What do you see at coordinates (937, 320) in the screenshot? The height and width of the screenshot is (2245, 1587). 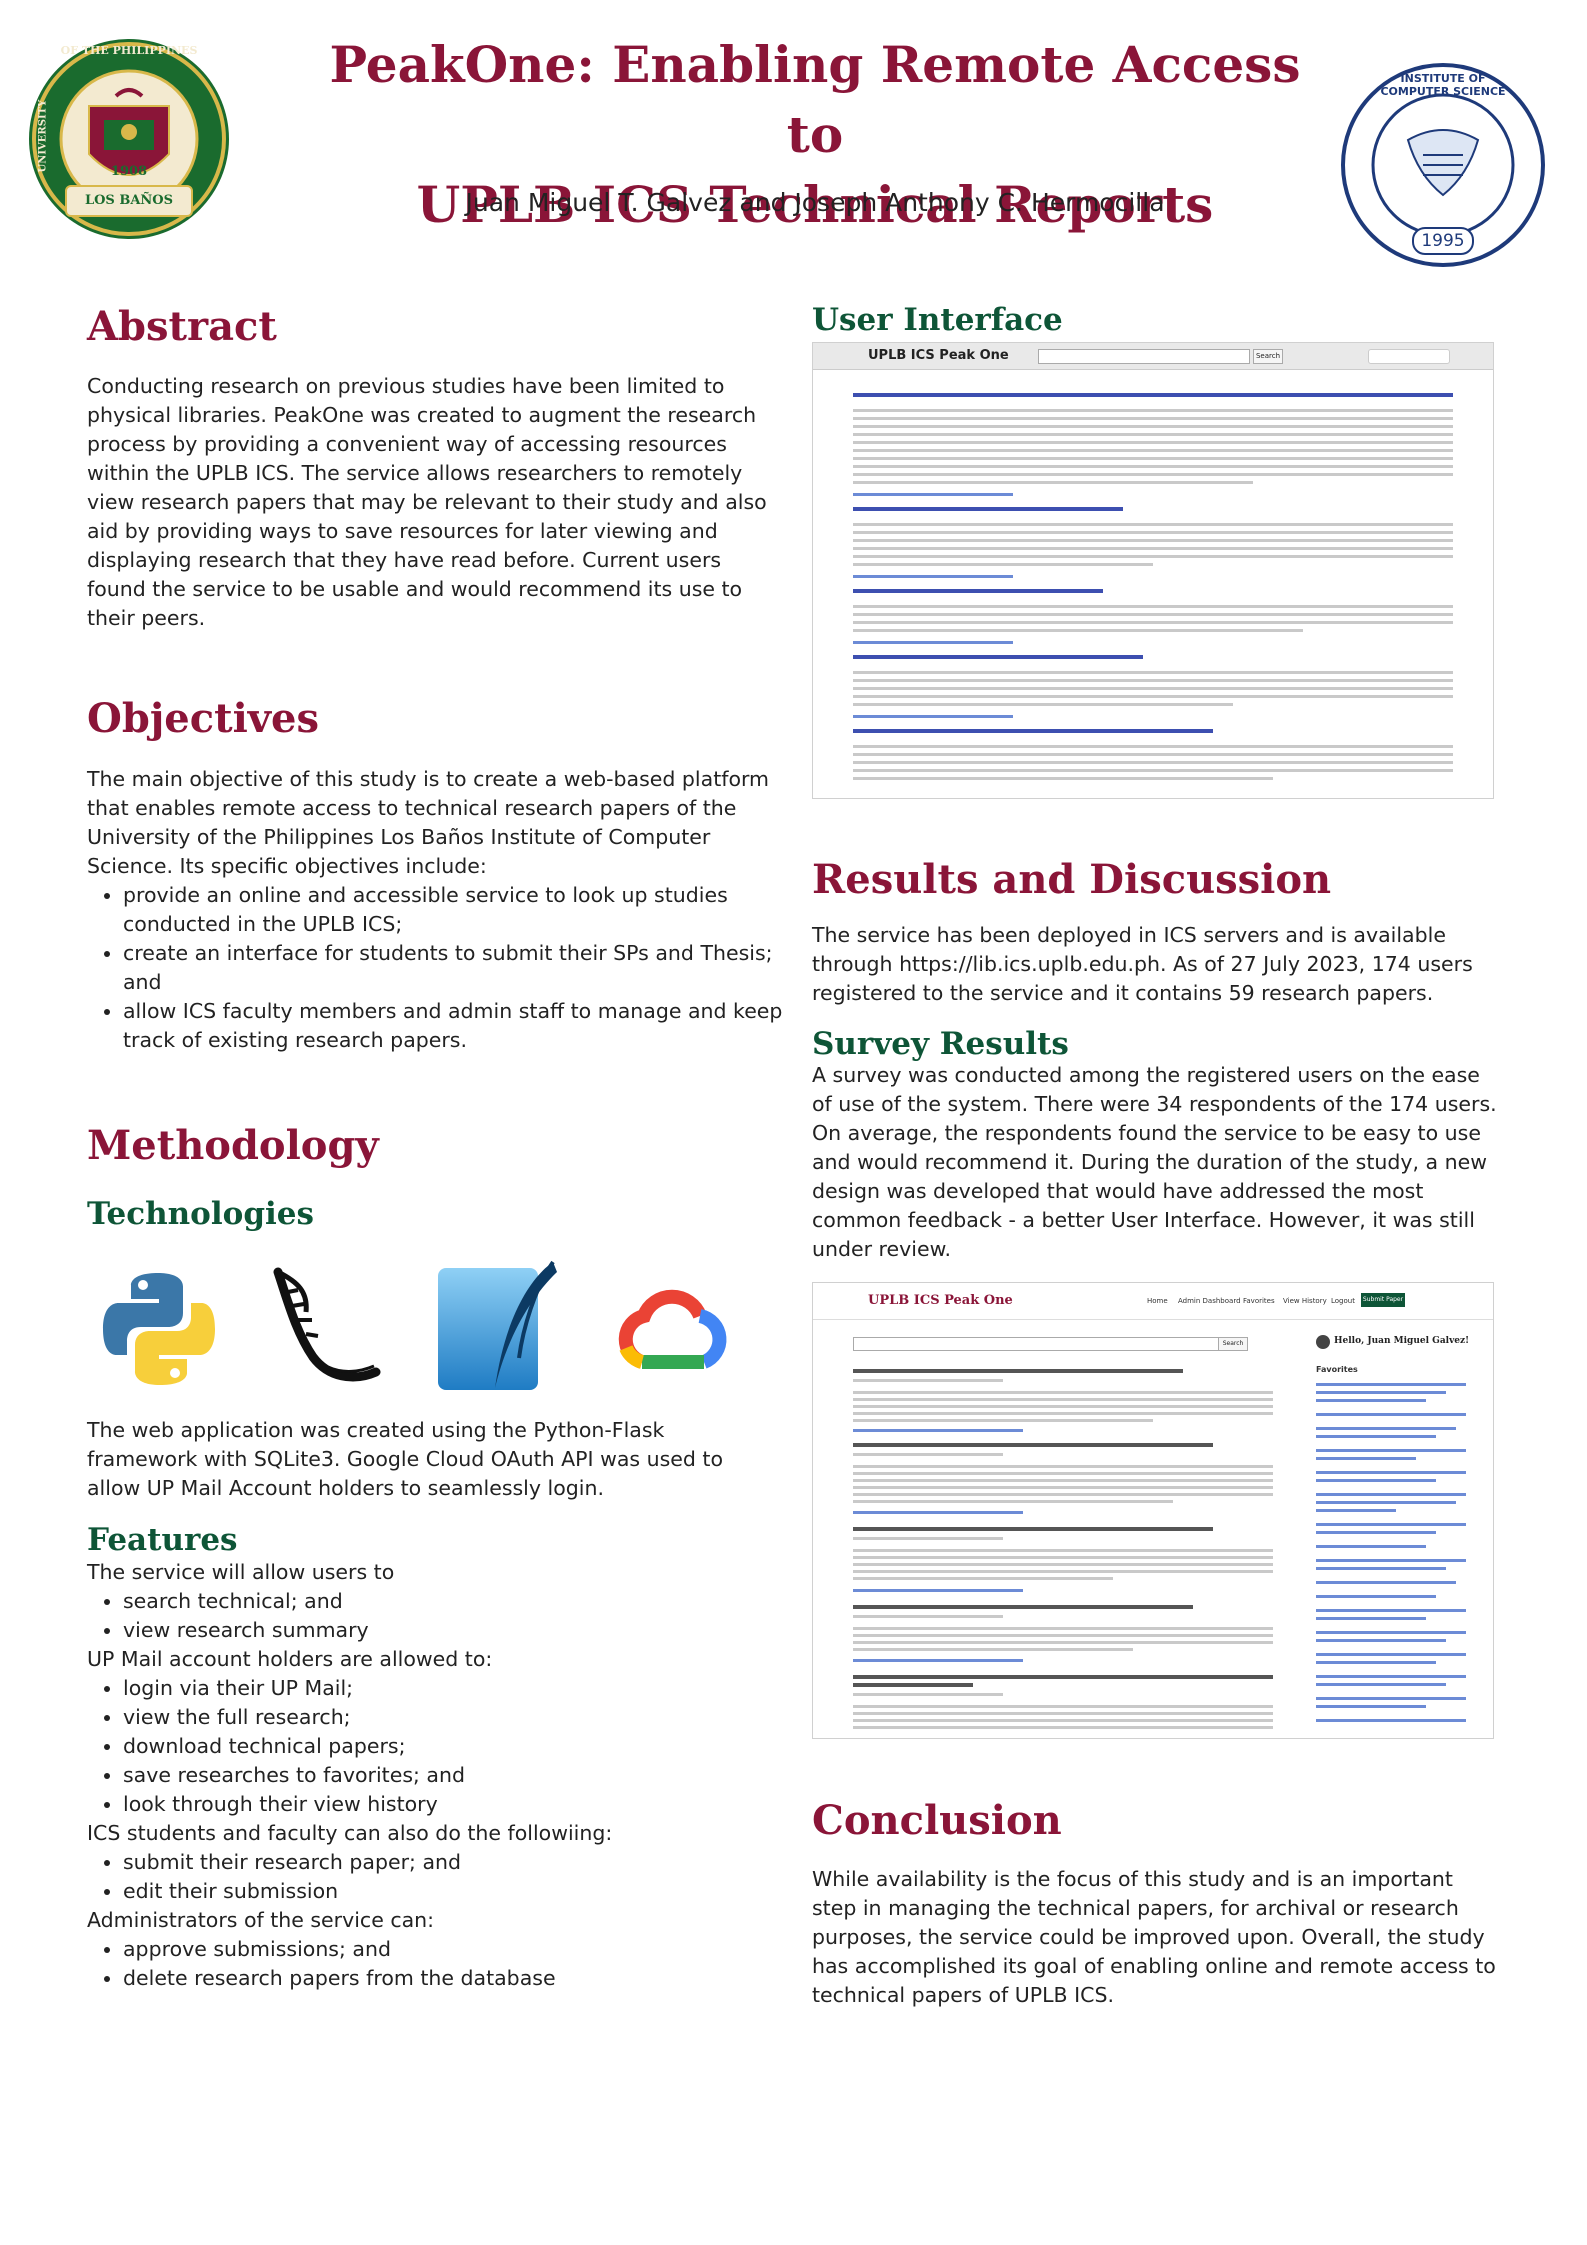 I see `ui-heading: User Interface` at bounding box center [937, 320].